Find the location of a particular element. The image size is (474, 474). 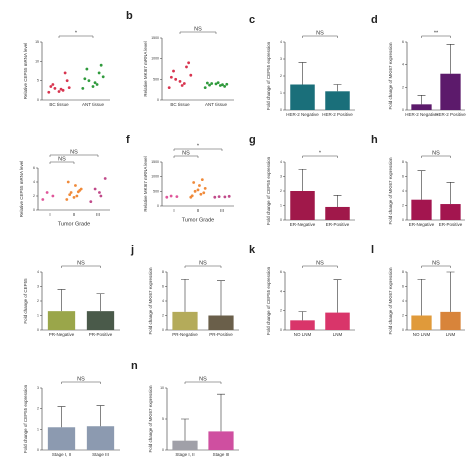

panel-label: h is located at coordinates (374, 140).